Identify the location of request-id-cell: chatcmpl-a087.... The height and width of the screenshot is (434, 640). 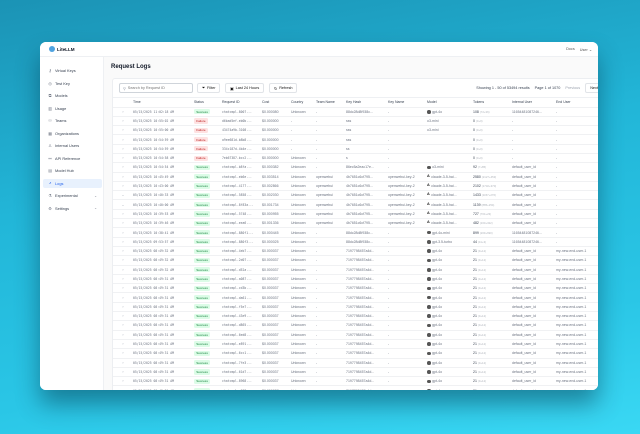
(241, 279).